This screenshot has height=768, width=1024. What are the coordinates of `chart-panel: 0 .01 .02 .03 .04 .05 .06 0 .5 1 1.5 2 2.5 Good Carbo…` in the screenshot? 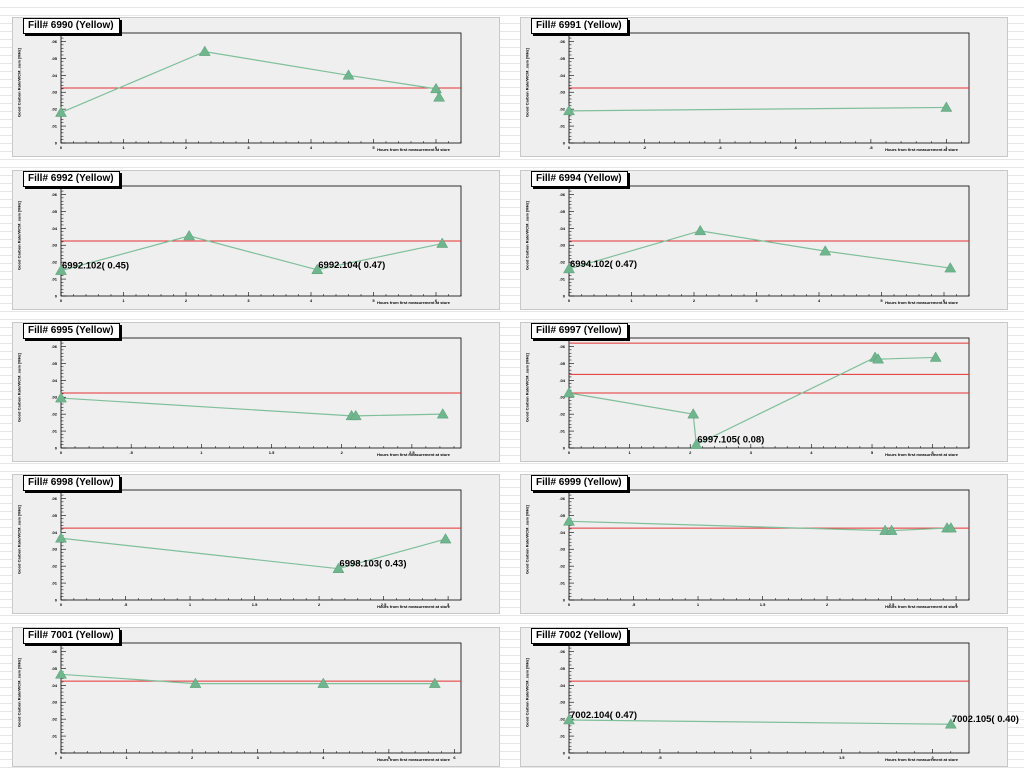 It's located at (256, 392).